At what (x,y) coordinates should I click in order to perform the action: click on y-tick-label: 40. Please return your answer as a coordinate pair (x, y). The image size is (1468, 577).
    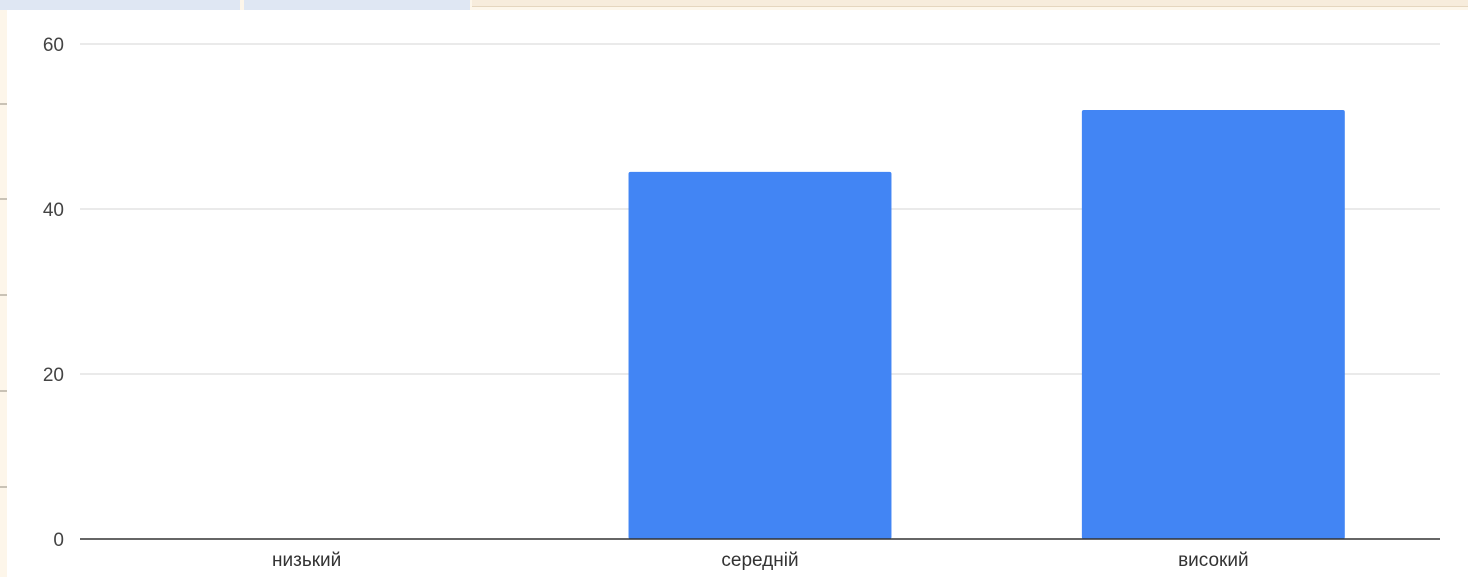
    Looking at the image, I should click on (53, 210).